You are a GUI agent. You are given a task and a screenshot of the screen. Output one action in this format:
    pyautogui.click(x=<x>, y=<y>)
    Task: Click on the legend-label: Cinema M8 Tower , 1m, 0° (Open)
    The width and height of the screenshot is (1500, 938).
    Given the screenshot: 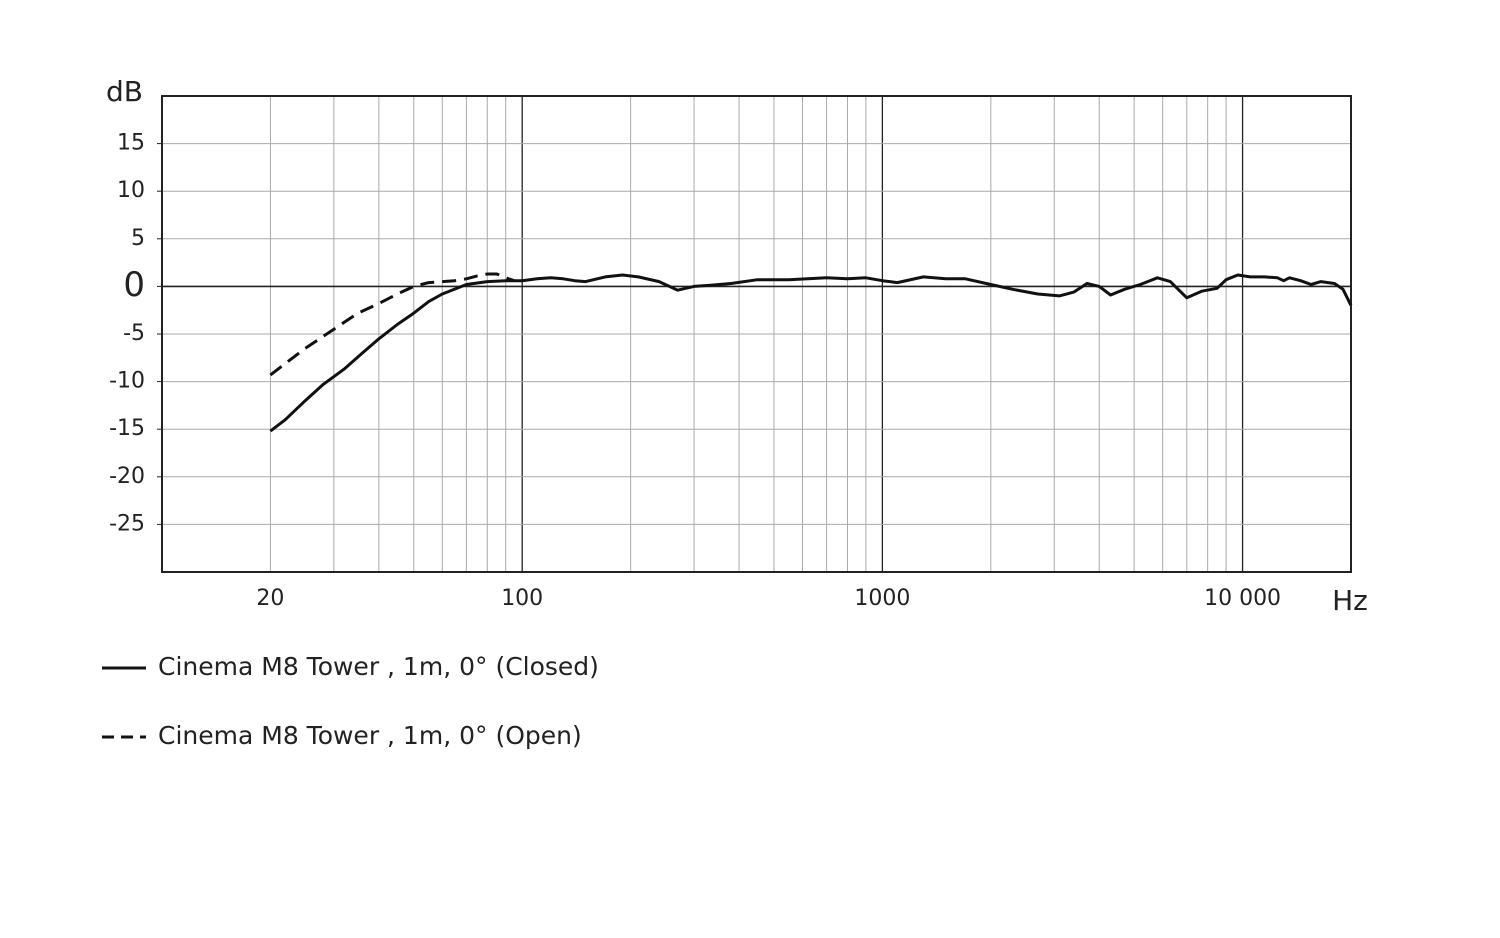 What is the action you would take?
    pyautogui.click(x=370, y=735)
    